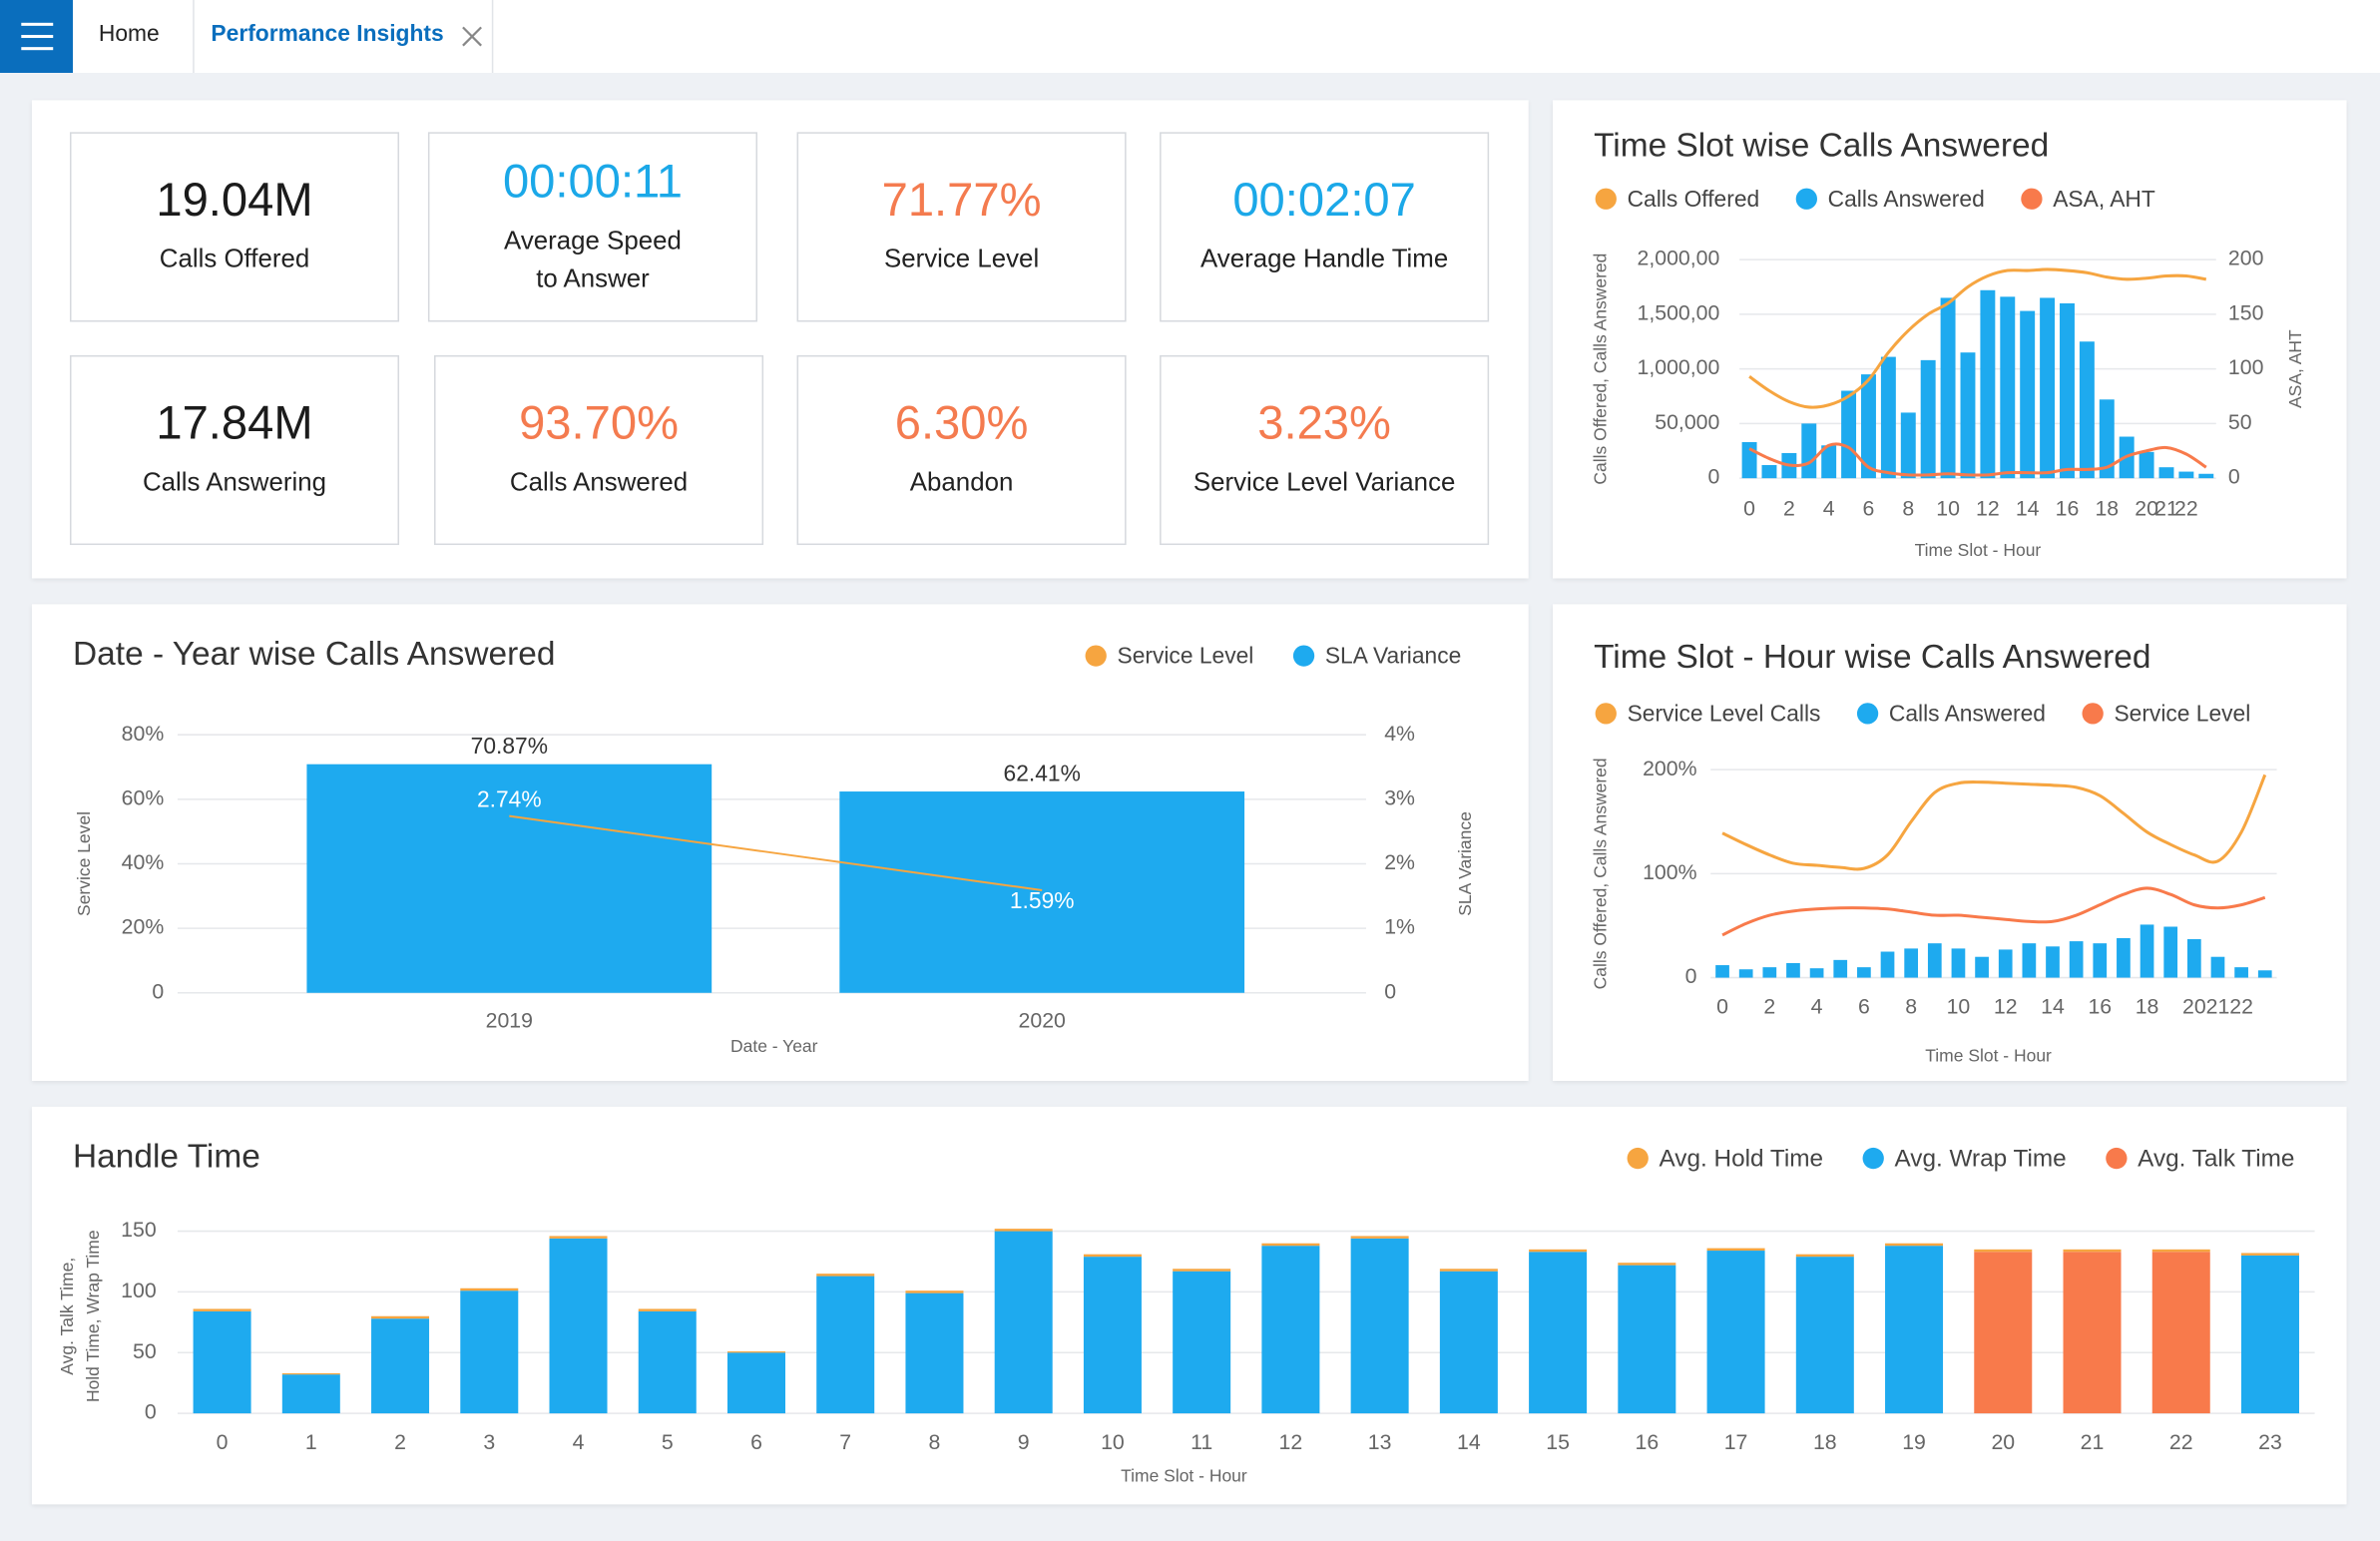 The height and width of the screenshot is (1541, 2380). What do you see at coordinates (1714, 477) in the screenshot?
I see `y-tick-label: 0` at bounding box center [1714, 477].